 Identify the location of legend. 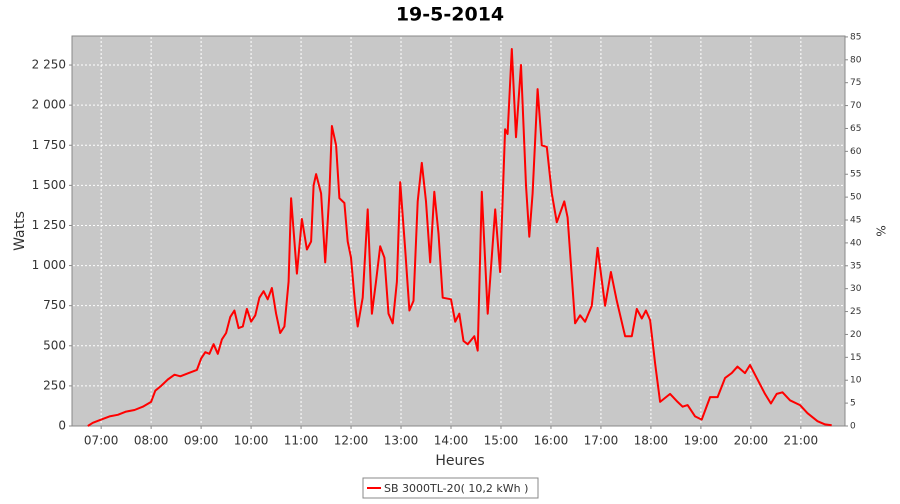
(450, 488).